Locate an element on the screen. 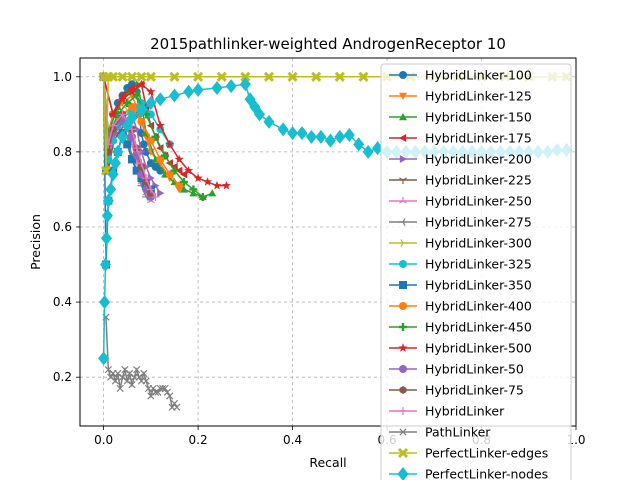  x-axis-label: Recall is located at coordinates (327, 462).